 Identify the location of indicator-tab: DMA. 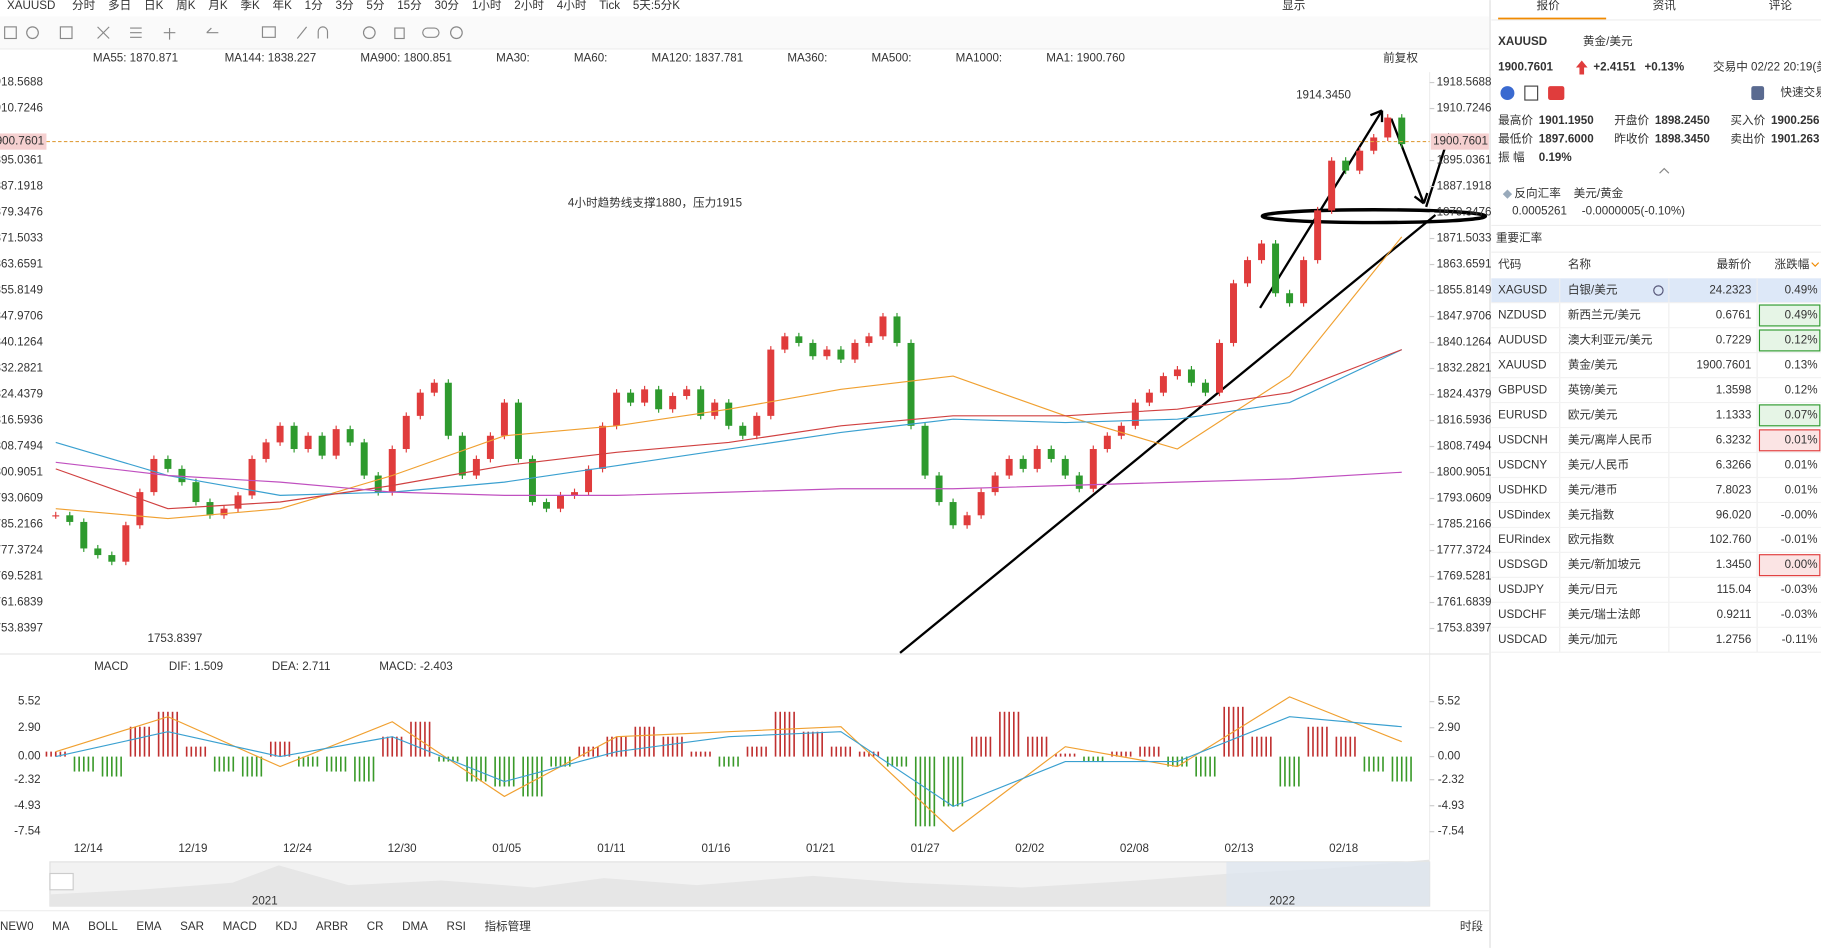
(415, 926).